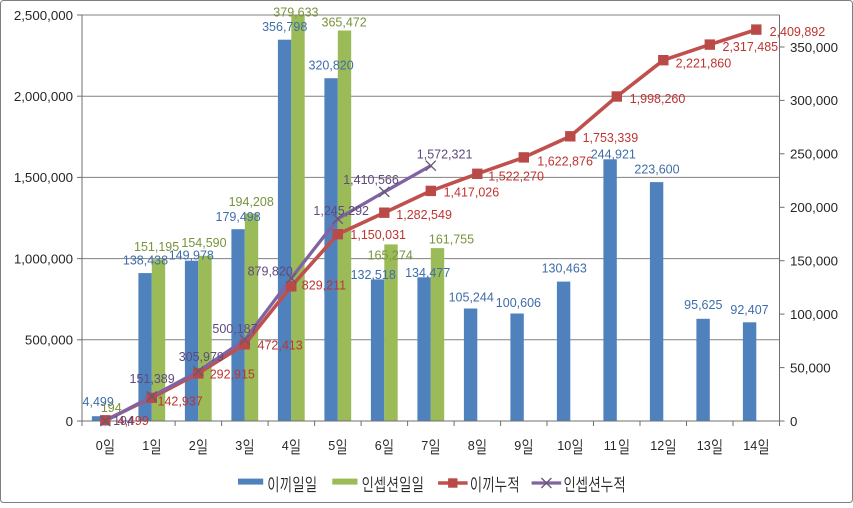 The width and height of the screenshot is (853, 508). What do you see at coordinates (471, 446) in the screenshot?
I see `svg-text: 8` at bounding box center [471, 446].